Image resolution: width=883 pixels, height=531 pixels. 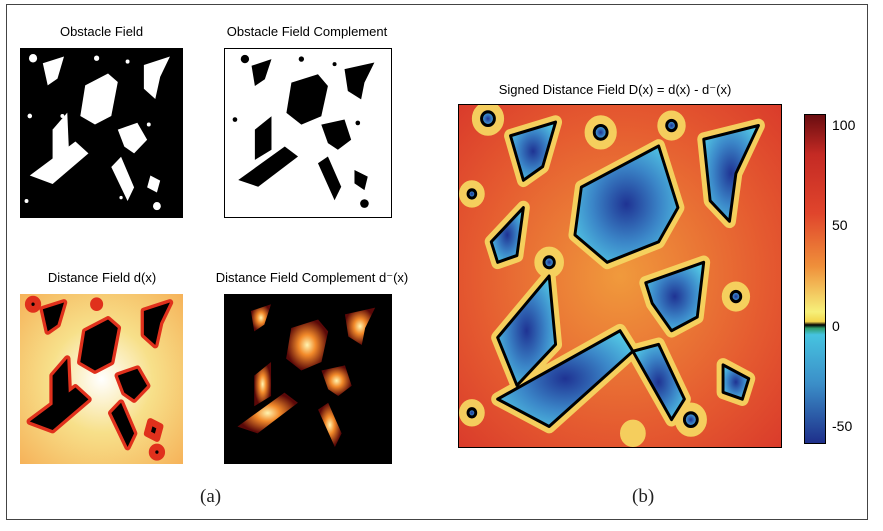 What do you see at coordinates (307, 31) in the screenshot?
I see `obstacle-complement-title: Obstacle Field Complement` at bounding box center [307, 31].